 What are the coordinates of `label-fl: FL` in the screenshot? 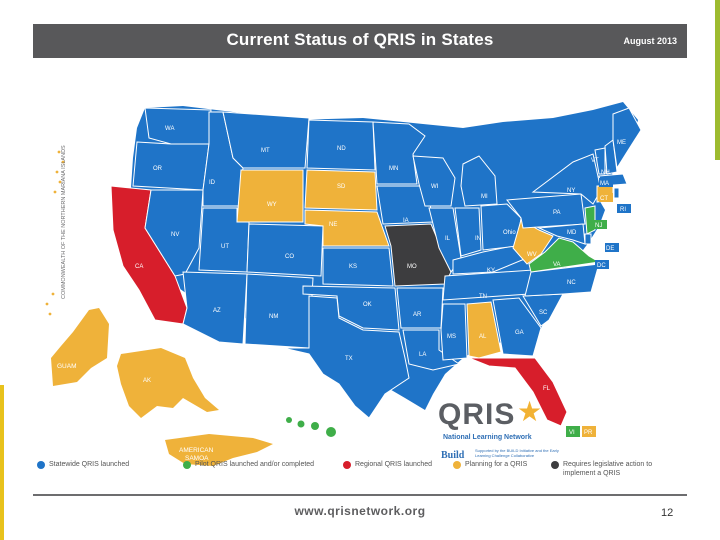 It's located at (547, 389).